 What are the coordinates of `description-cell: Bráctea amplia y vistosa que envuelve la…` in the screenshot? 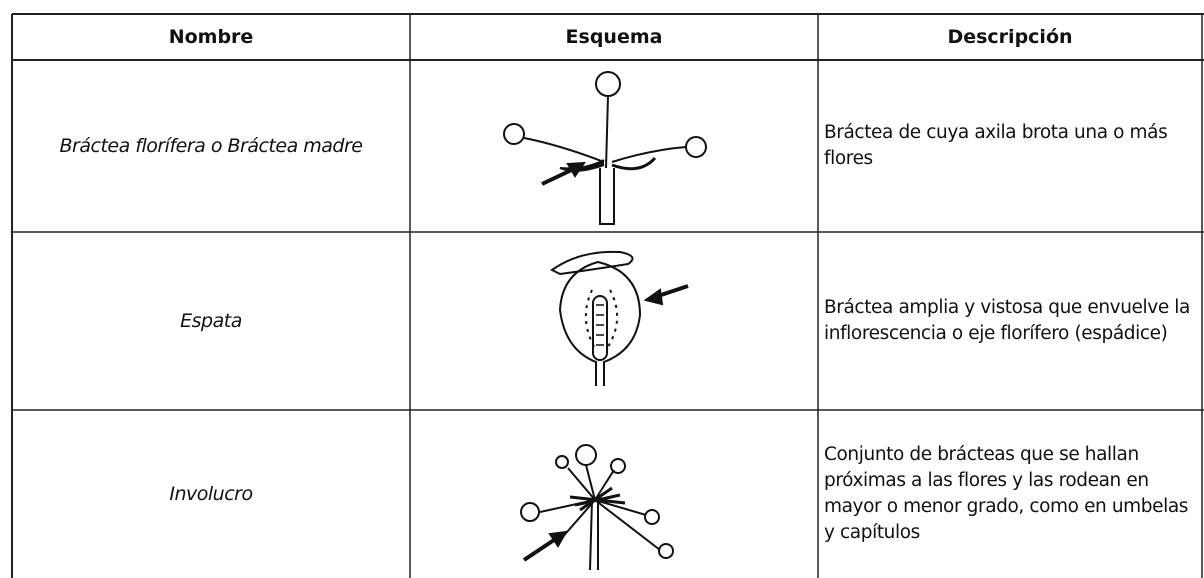 It's located at (1007, 320).